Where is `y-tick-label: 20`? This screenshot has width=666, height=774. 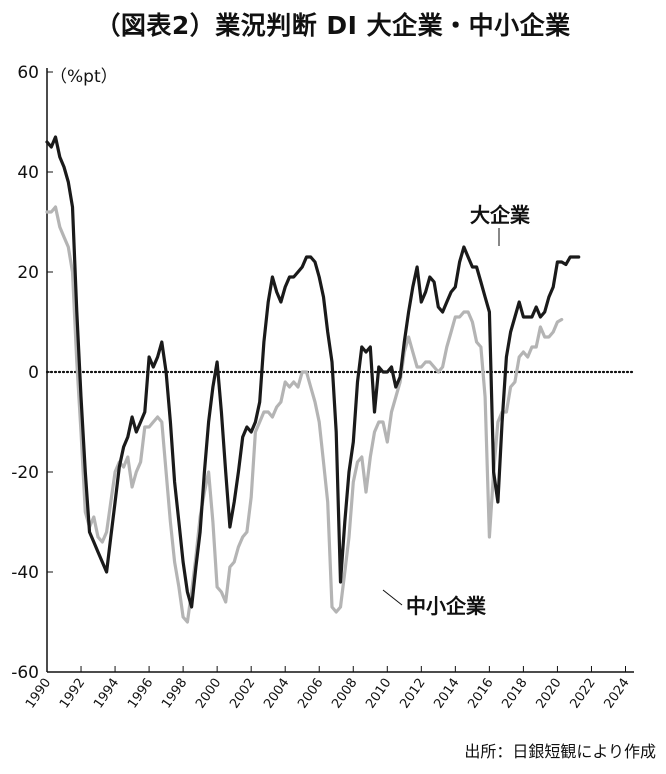
y-tick-label: 20 is located at coordinates (28, 273).